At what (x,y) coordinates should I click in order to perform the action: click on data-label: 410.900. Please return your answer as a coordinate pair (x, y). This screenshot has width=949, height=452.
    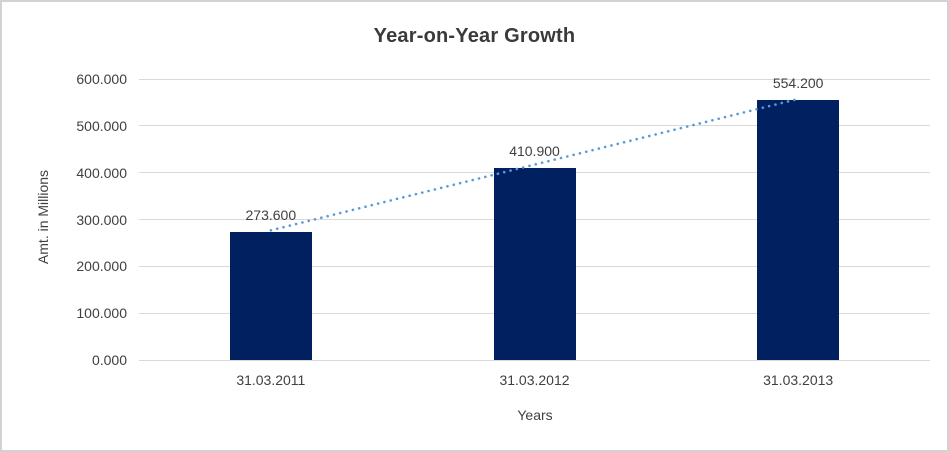
    Looking at the image, I should click on (534, 150).